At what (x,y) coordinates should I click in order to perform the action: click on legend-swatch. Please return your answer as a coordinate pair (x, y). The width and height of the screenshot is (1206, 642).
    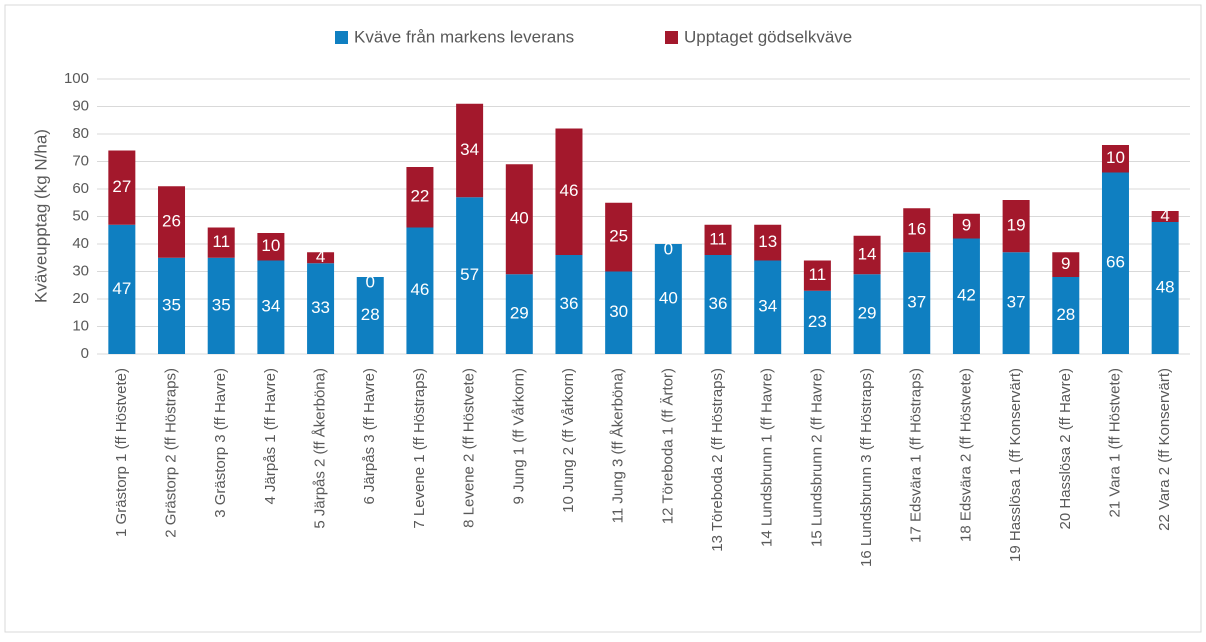
    Looking at the image, I should click on (341, 37).